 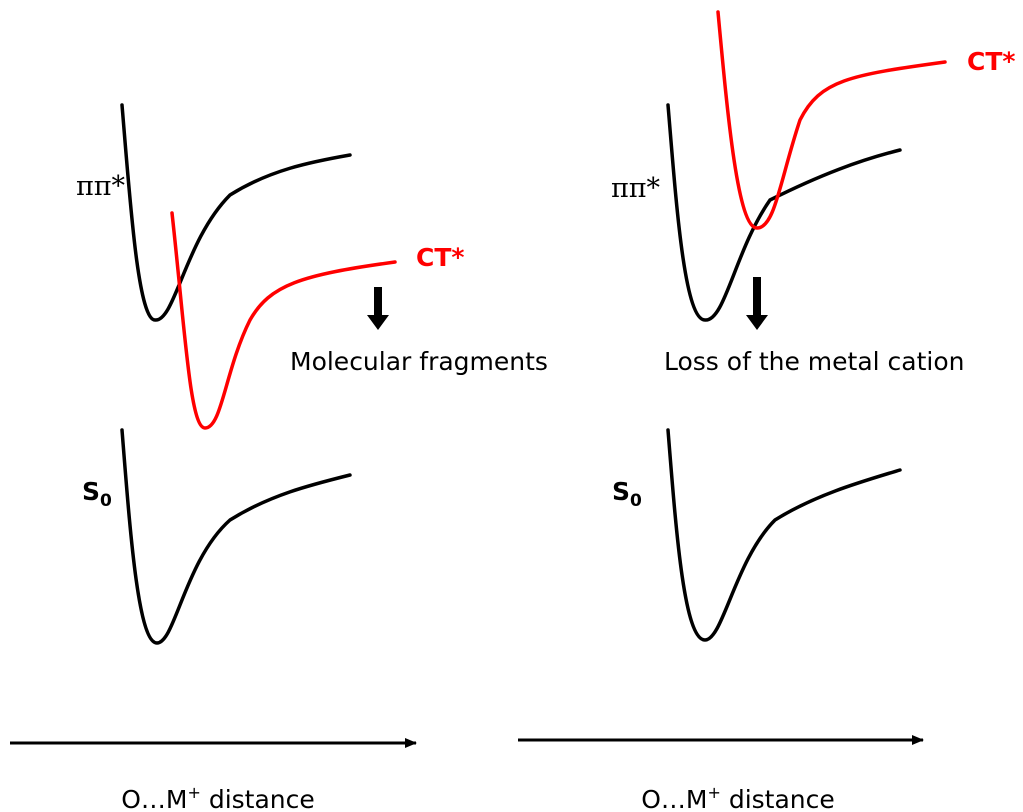 I want to click on outcome-label: Molecular fragments, so click(x=419, y=361).